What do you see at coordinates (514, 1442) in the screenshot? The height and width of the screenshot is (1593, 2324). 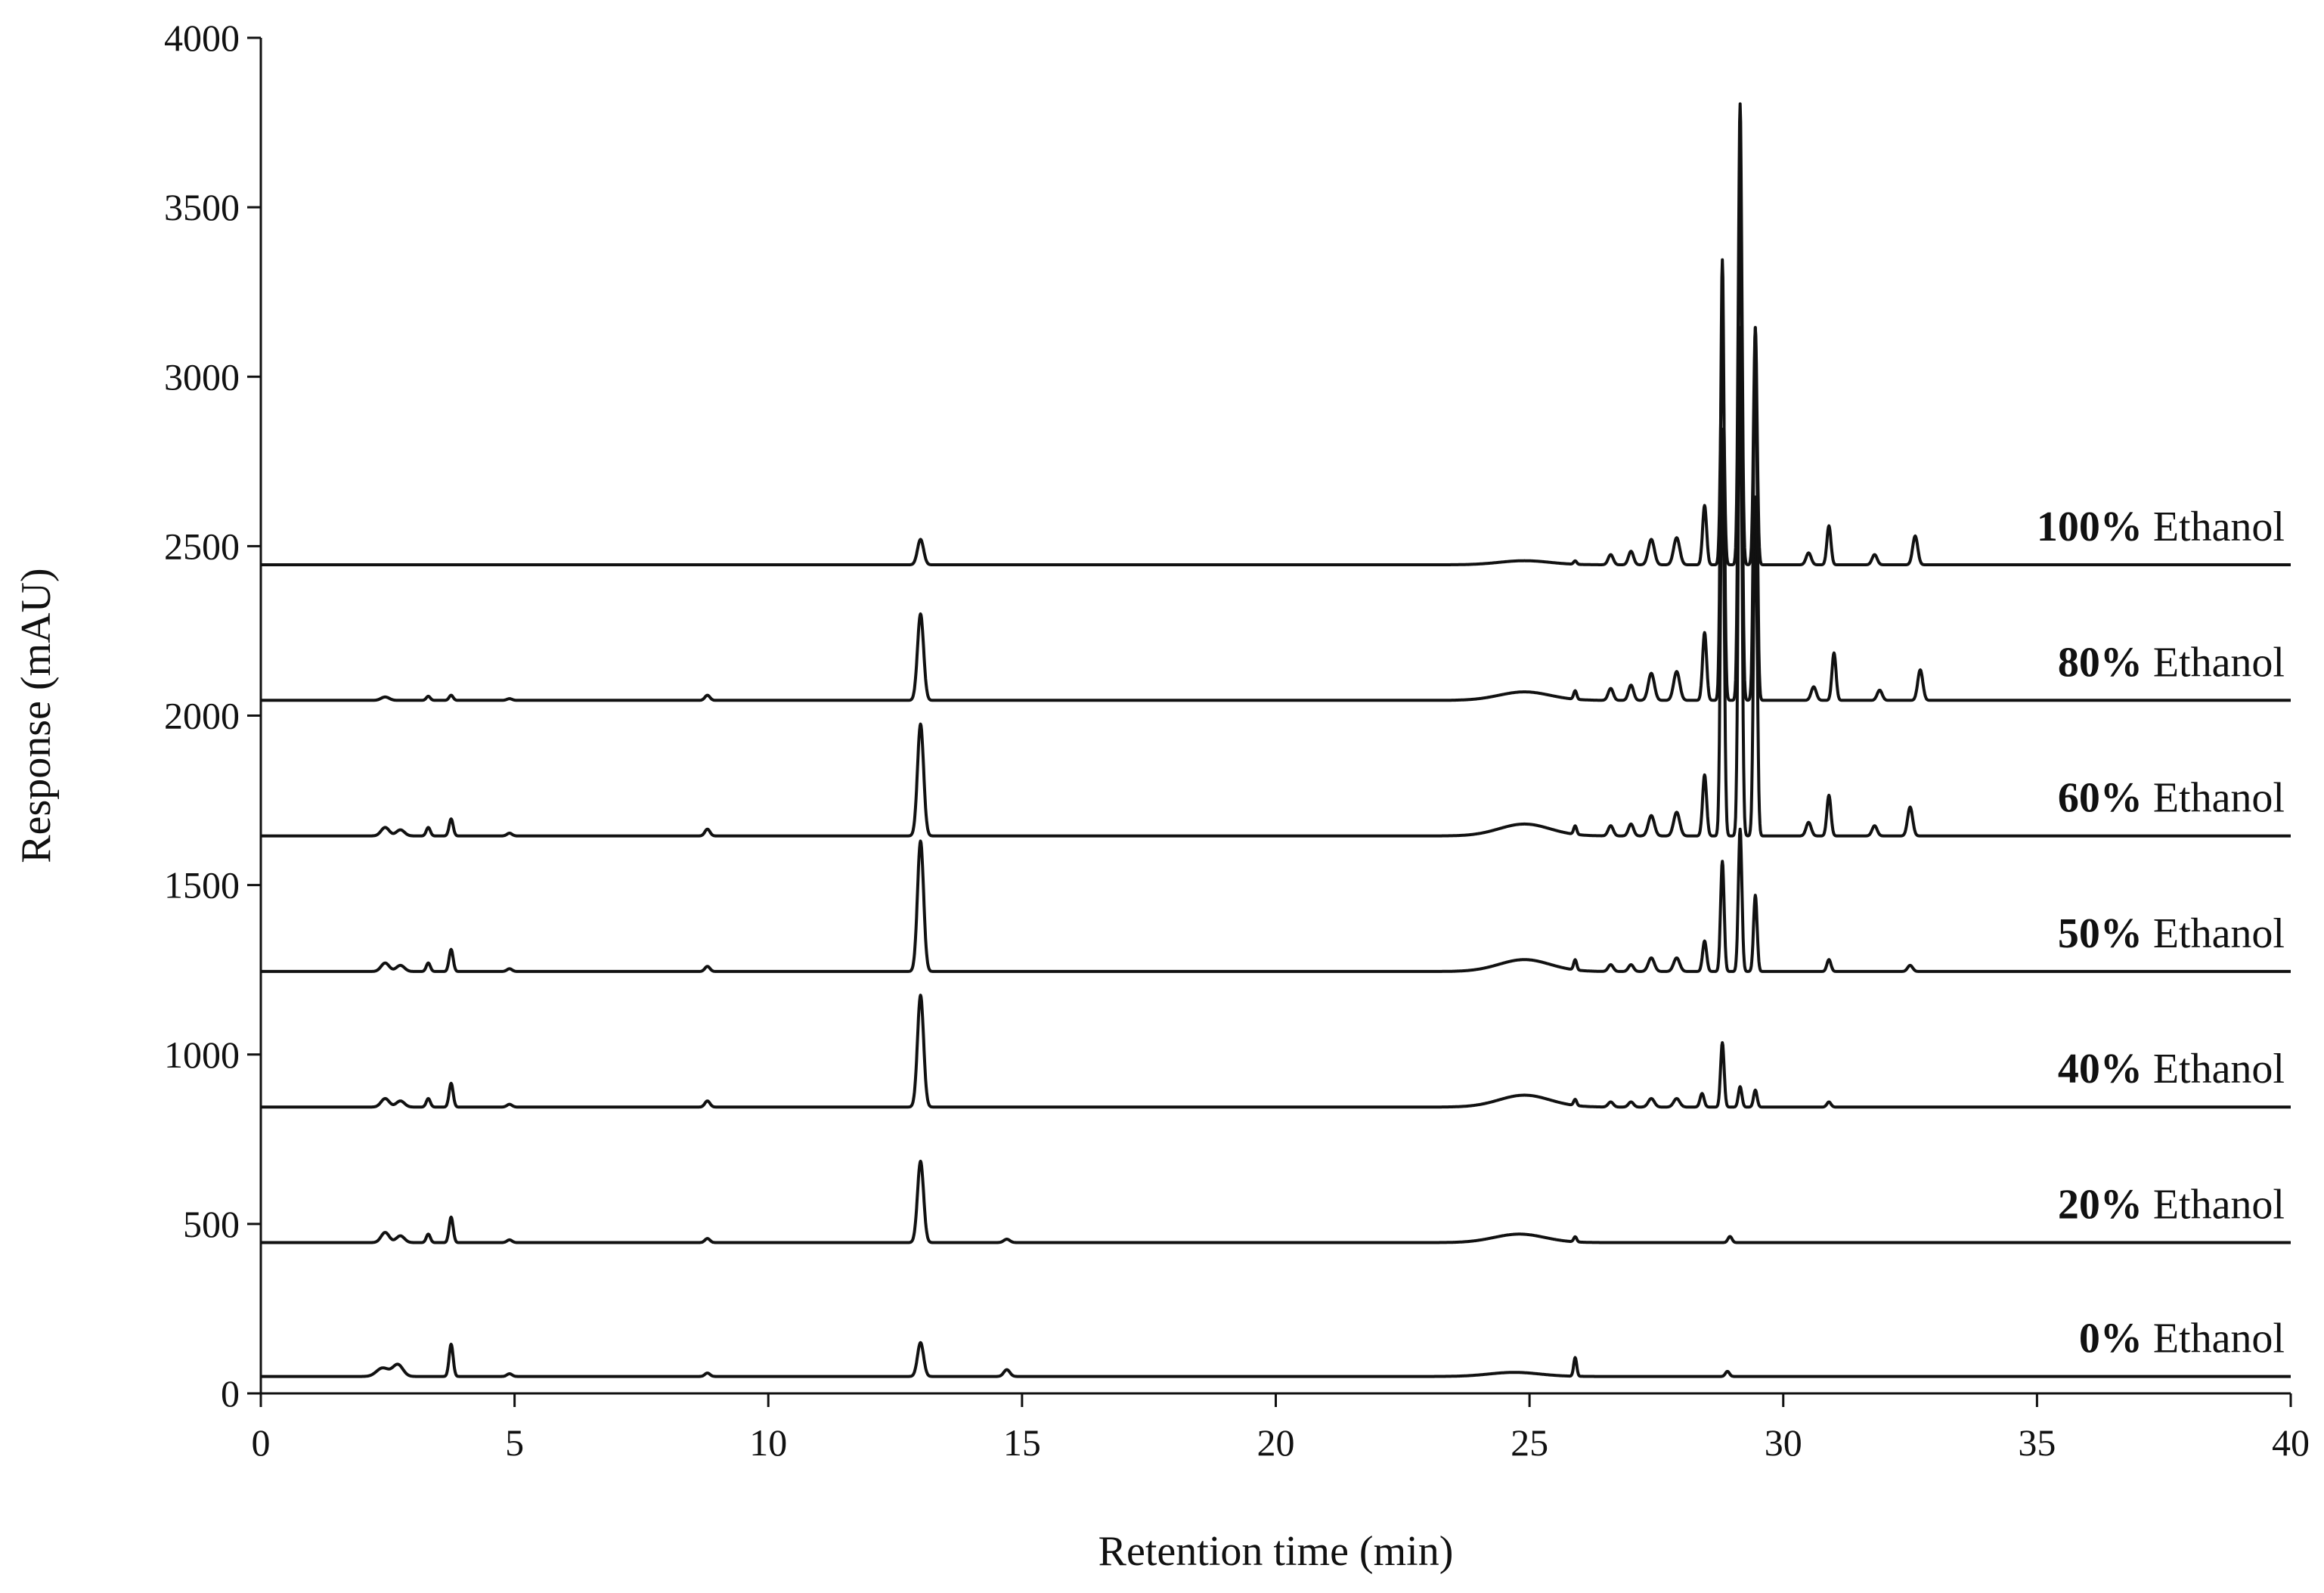 I see `x-tick-label: 5` at bounding box center [514, 1442].